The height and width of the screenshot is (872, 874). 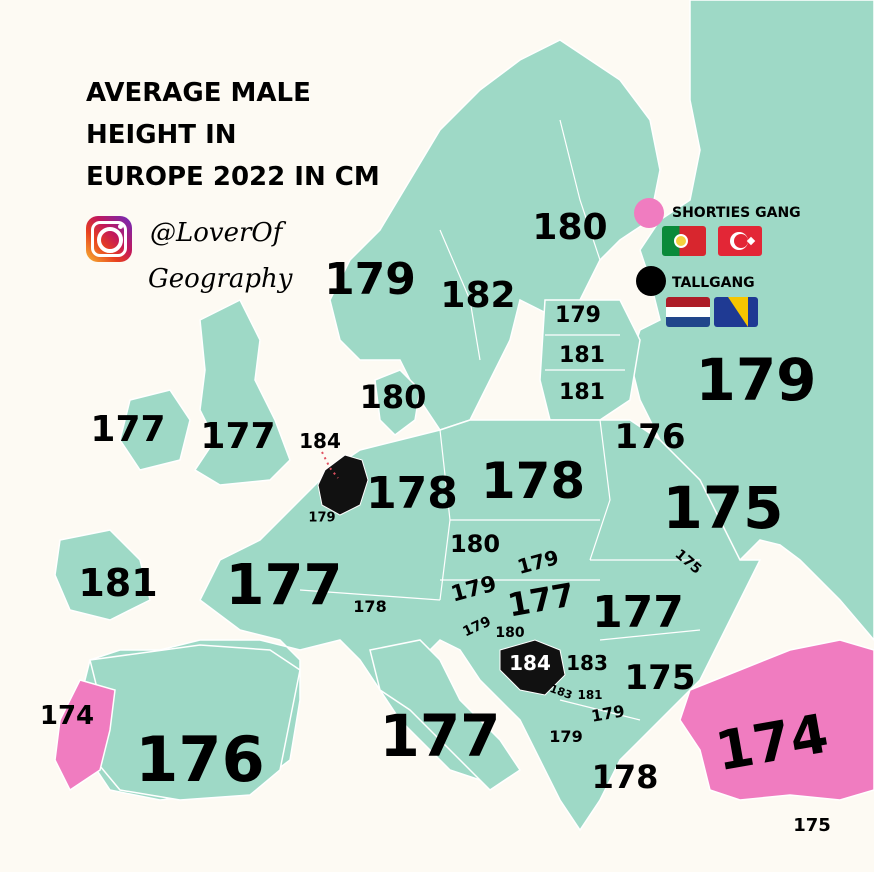 What do you see at coordinates (688, 312) in the screenshot?
I see `netherlands-flag` at bounding box center [688, 312].